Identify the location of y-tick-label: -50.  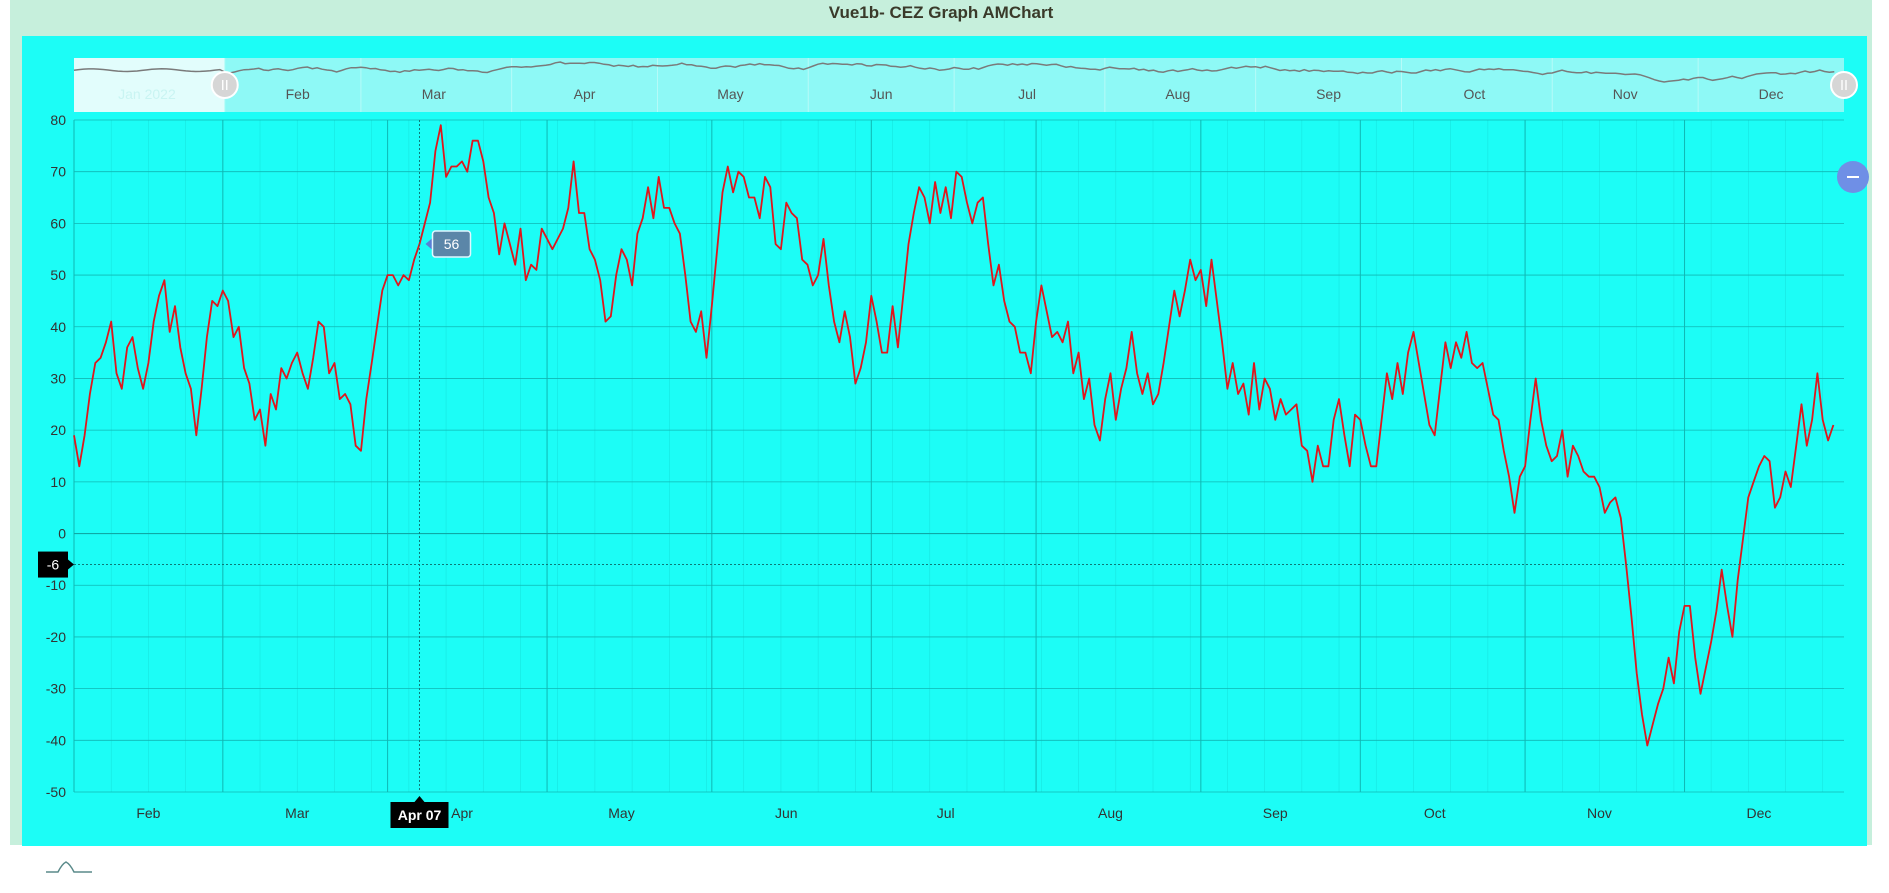
(56, 792).